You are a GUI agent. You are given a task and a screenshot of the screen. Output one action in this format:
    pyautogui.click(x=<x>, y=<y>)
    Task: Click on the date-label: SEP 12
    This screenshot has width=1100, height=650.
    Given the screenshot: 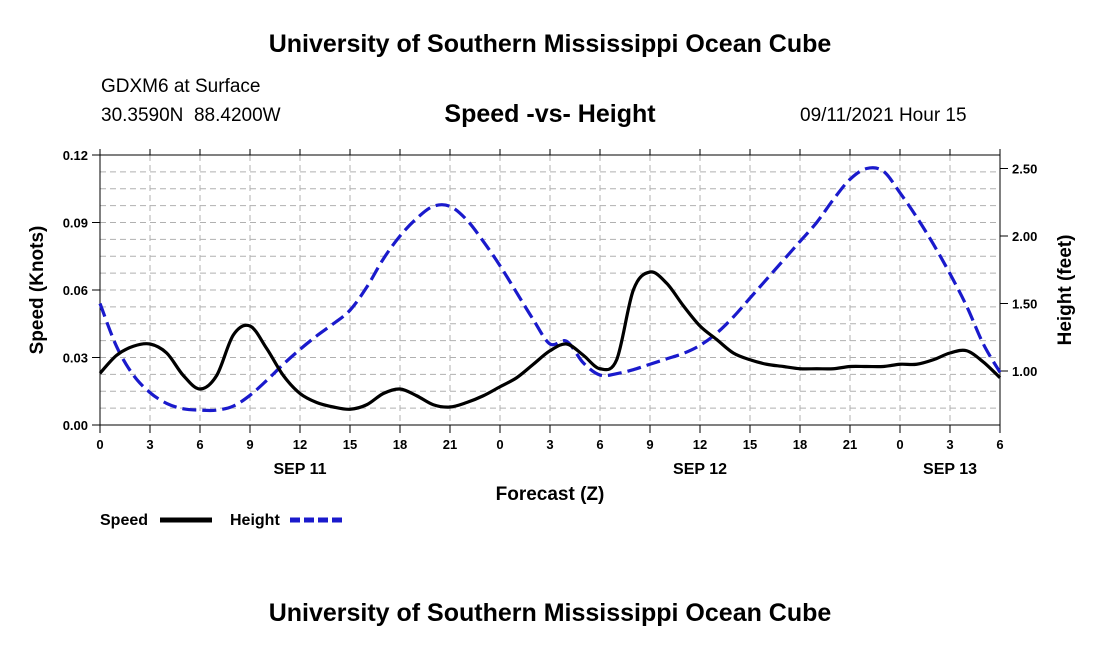 What is the action you would take?
    pyautogui.click(x=700, y=469)
    